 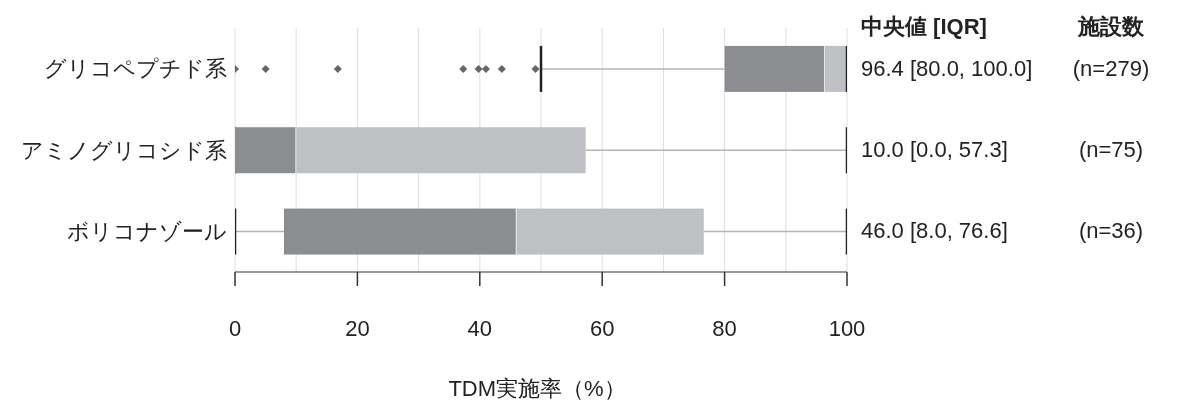 I want to click on x-tick-label: 60, so click(x=602, y=328).